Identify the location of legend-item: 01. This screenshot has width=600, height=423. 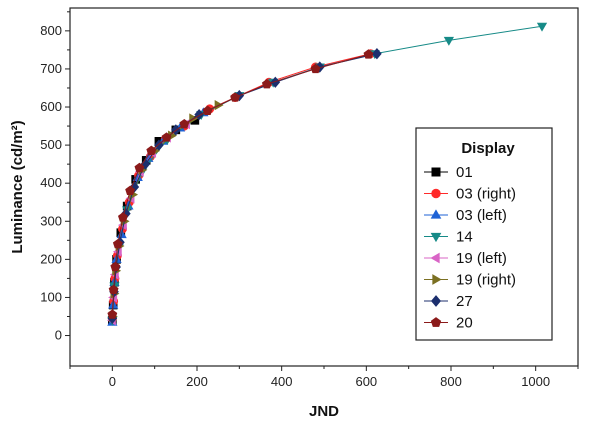
(448, 172).